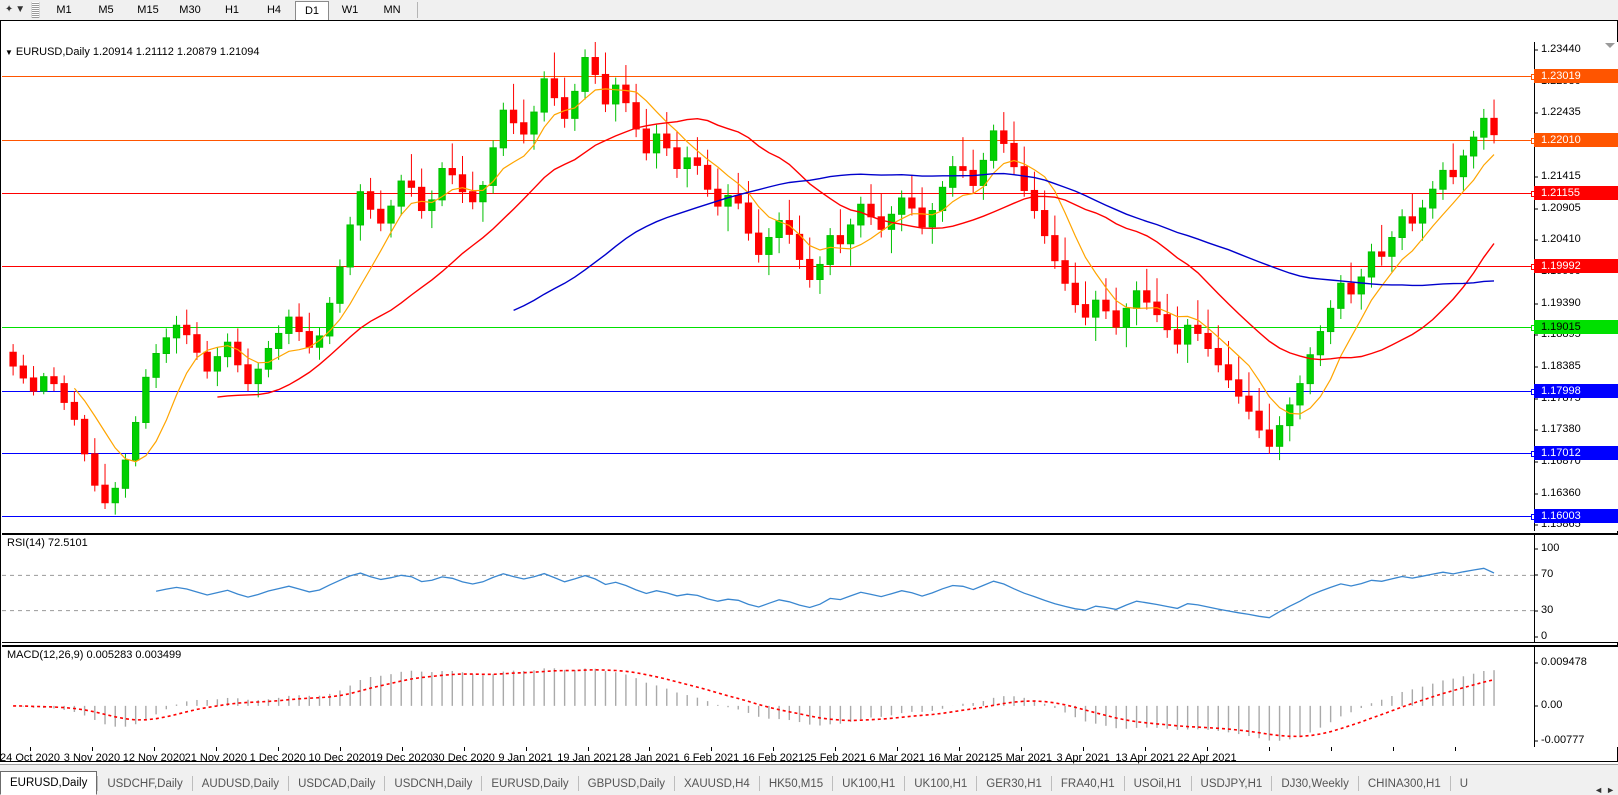 This screenshot has width=1618, height=795. I want to click on chart-tab-u: U, so click(1464, 784).